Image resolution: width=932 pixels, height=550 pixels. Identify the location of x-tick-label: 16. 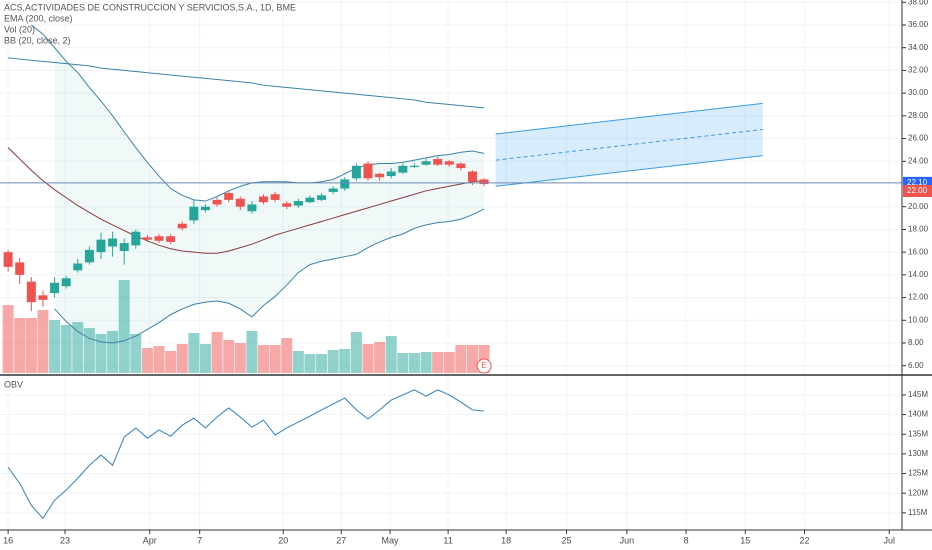
(8, 540).